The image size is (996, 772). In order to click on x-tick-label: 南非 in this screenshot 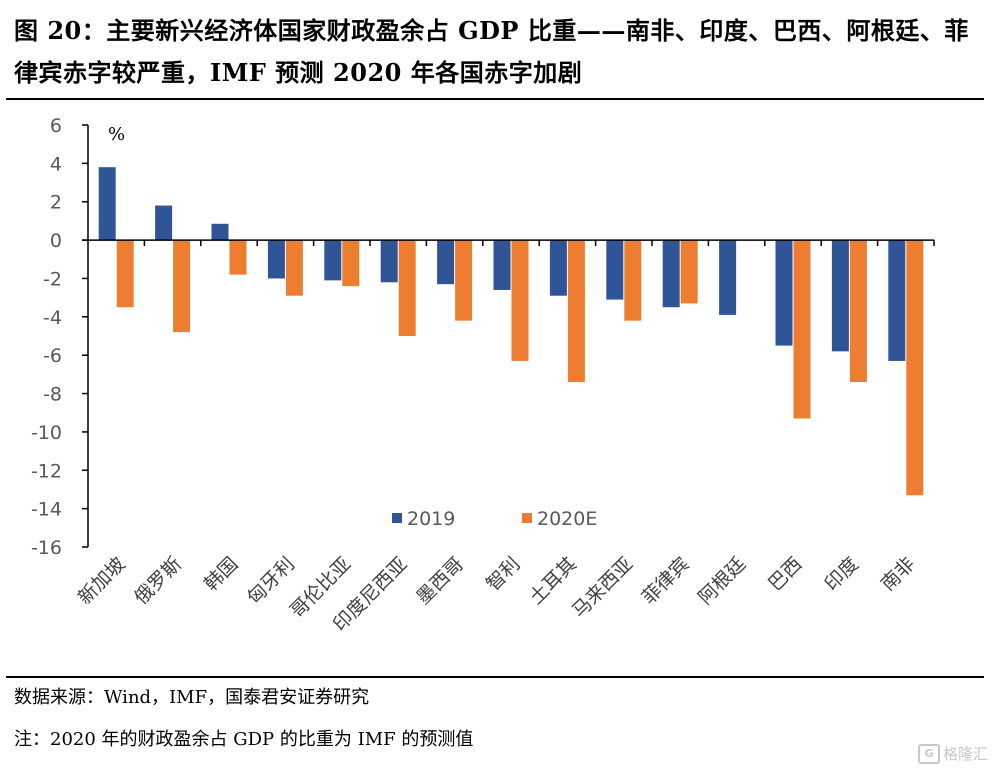, I will do `click(898, 574)`.